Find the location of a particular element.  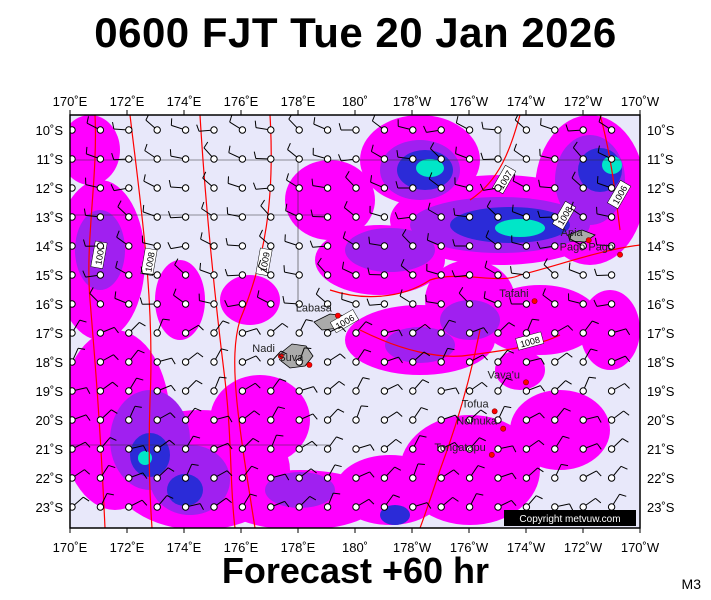

forecast-label: Forecast +60 hr is located at coordinates (355, 570).